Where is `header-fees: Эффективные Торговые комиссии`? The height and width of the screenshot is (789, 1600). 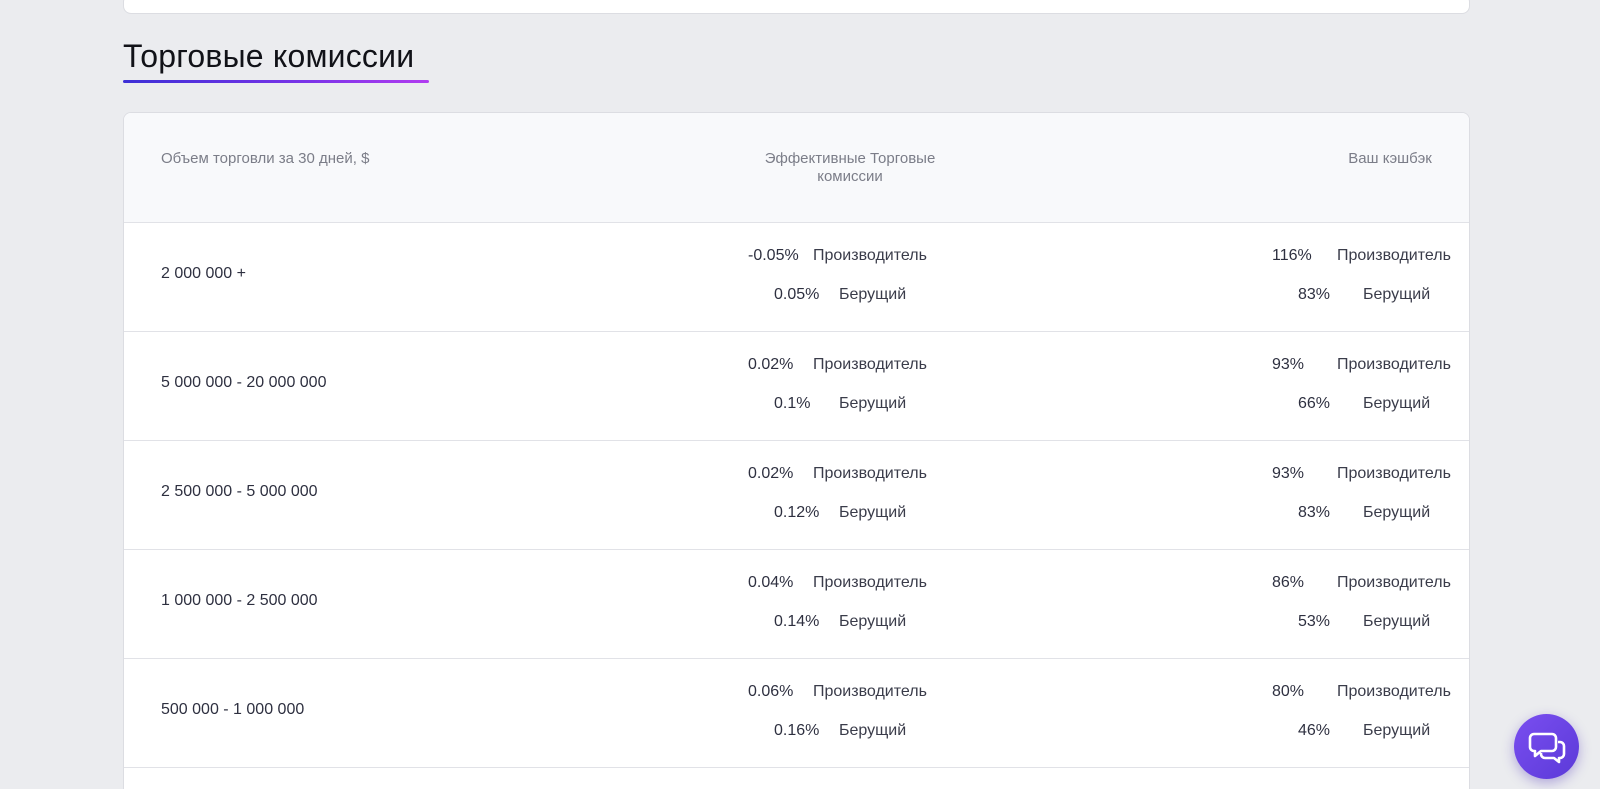
header-fees: Эффективные Торговые комиссии is located at coordinates (850, 167).